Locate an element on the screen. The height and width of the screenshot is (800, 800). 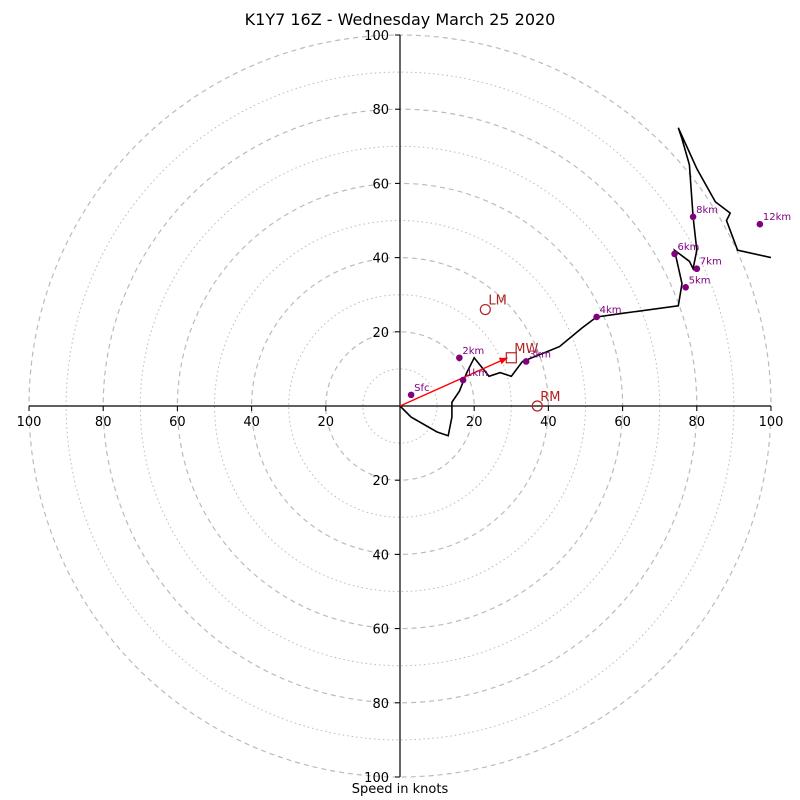
storm-motion-mw-label: MW is located at coordinates (526, 349).